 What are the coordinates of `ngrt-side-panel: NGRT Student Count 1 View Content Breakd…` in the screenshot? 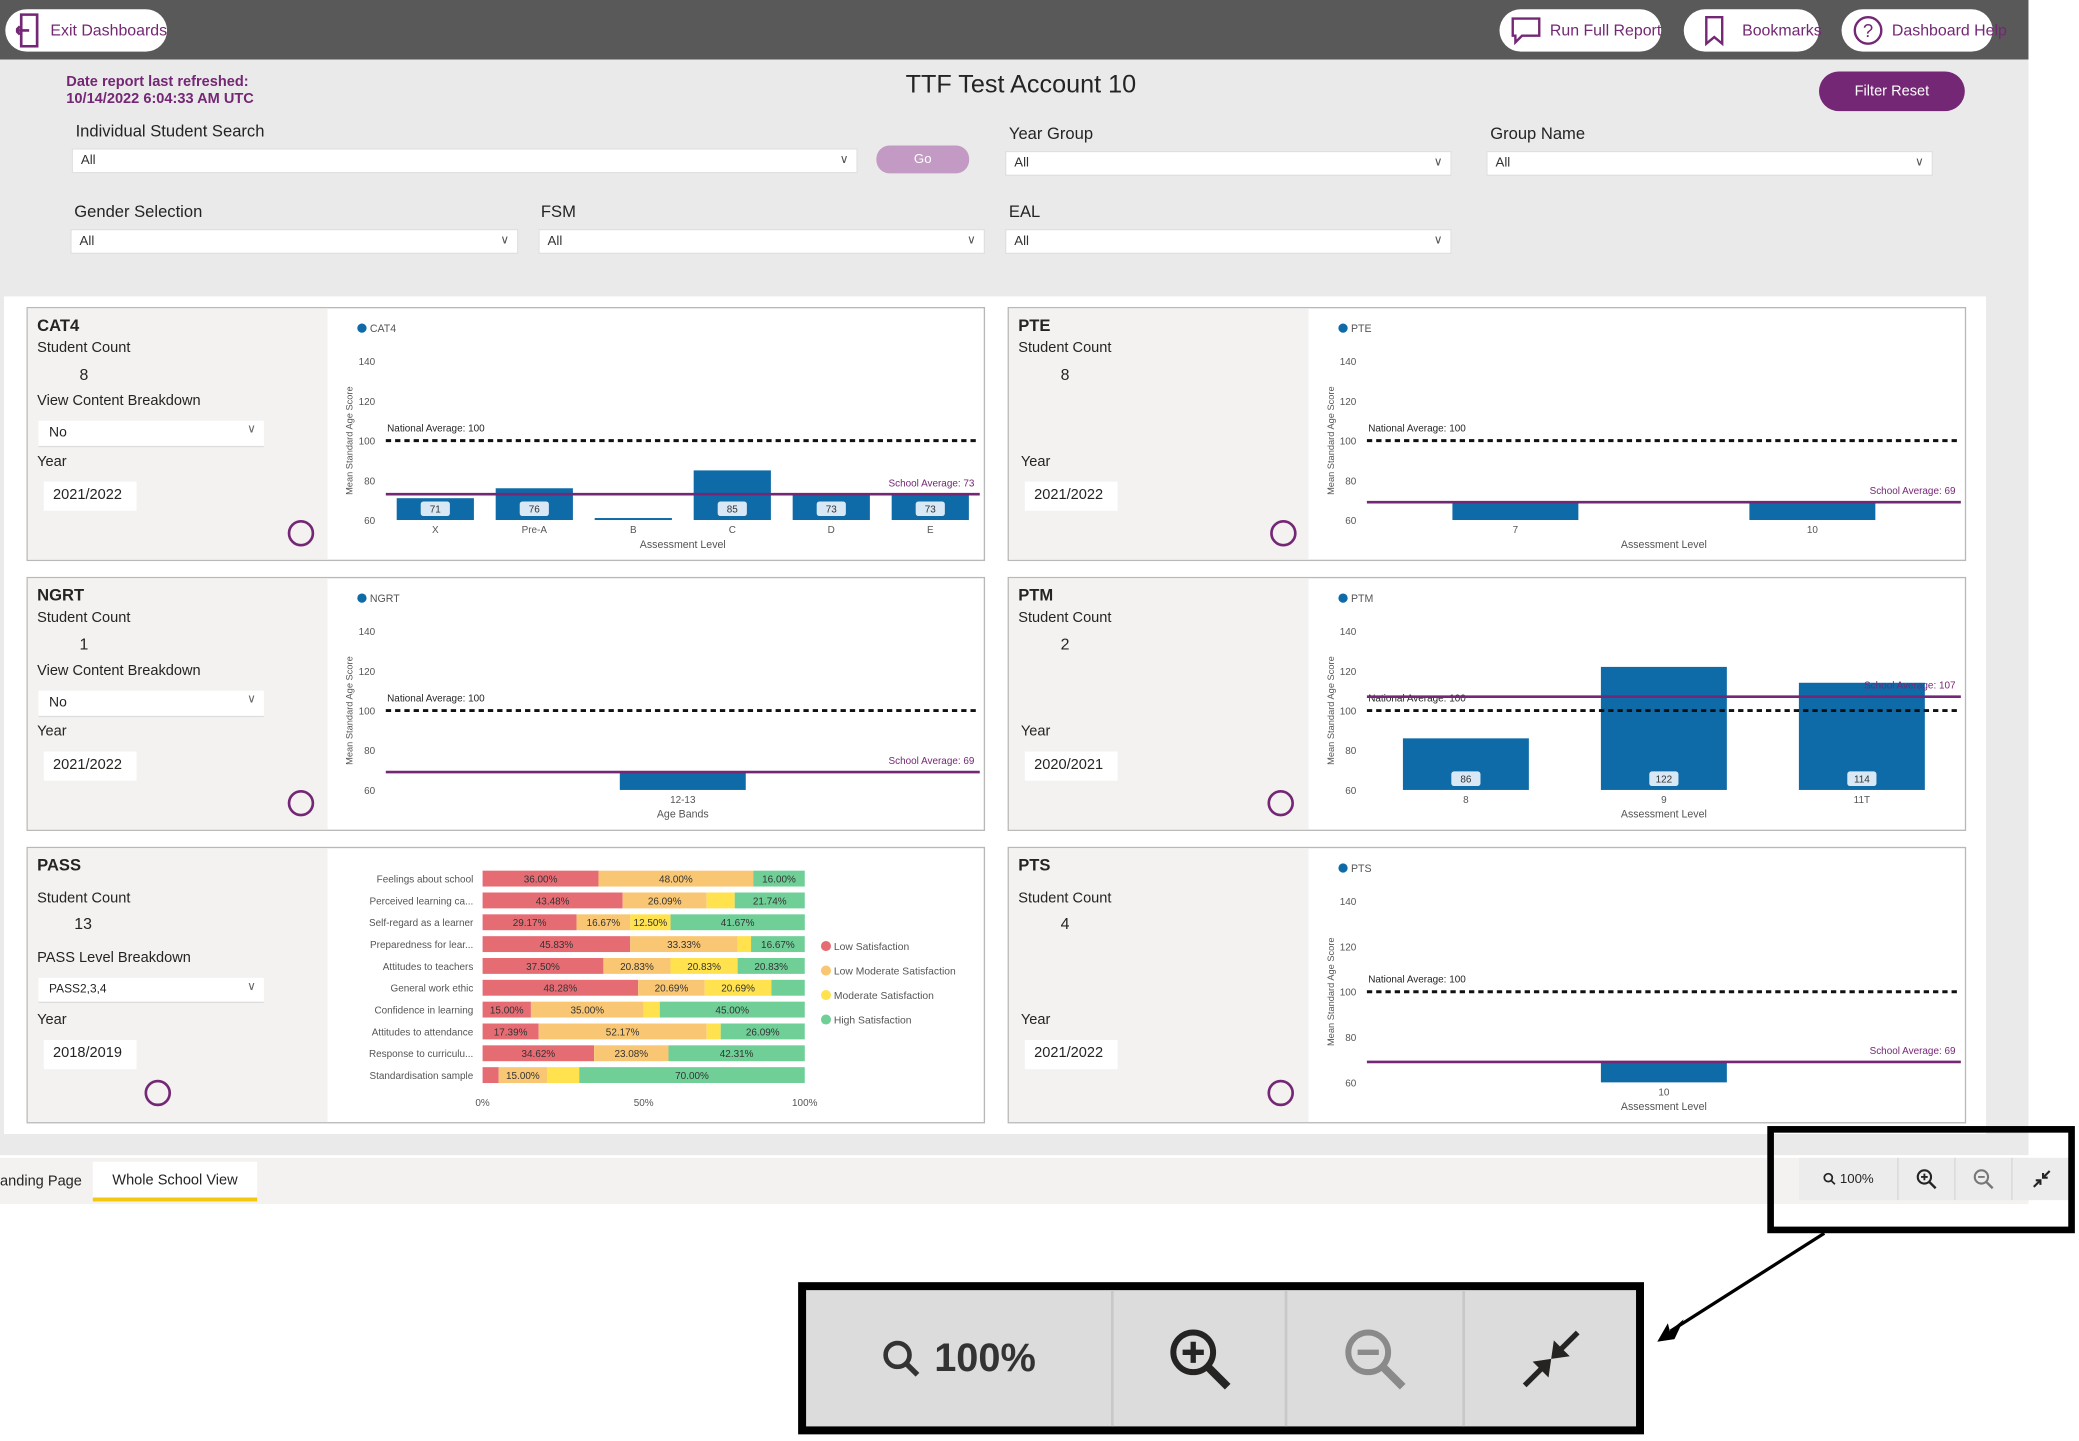 It's located at (177, 704).